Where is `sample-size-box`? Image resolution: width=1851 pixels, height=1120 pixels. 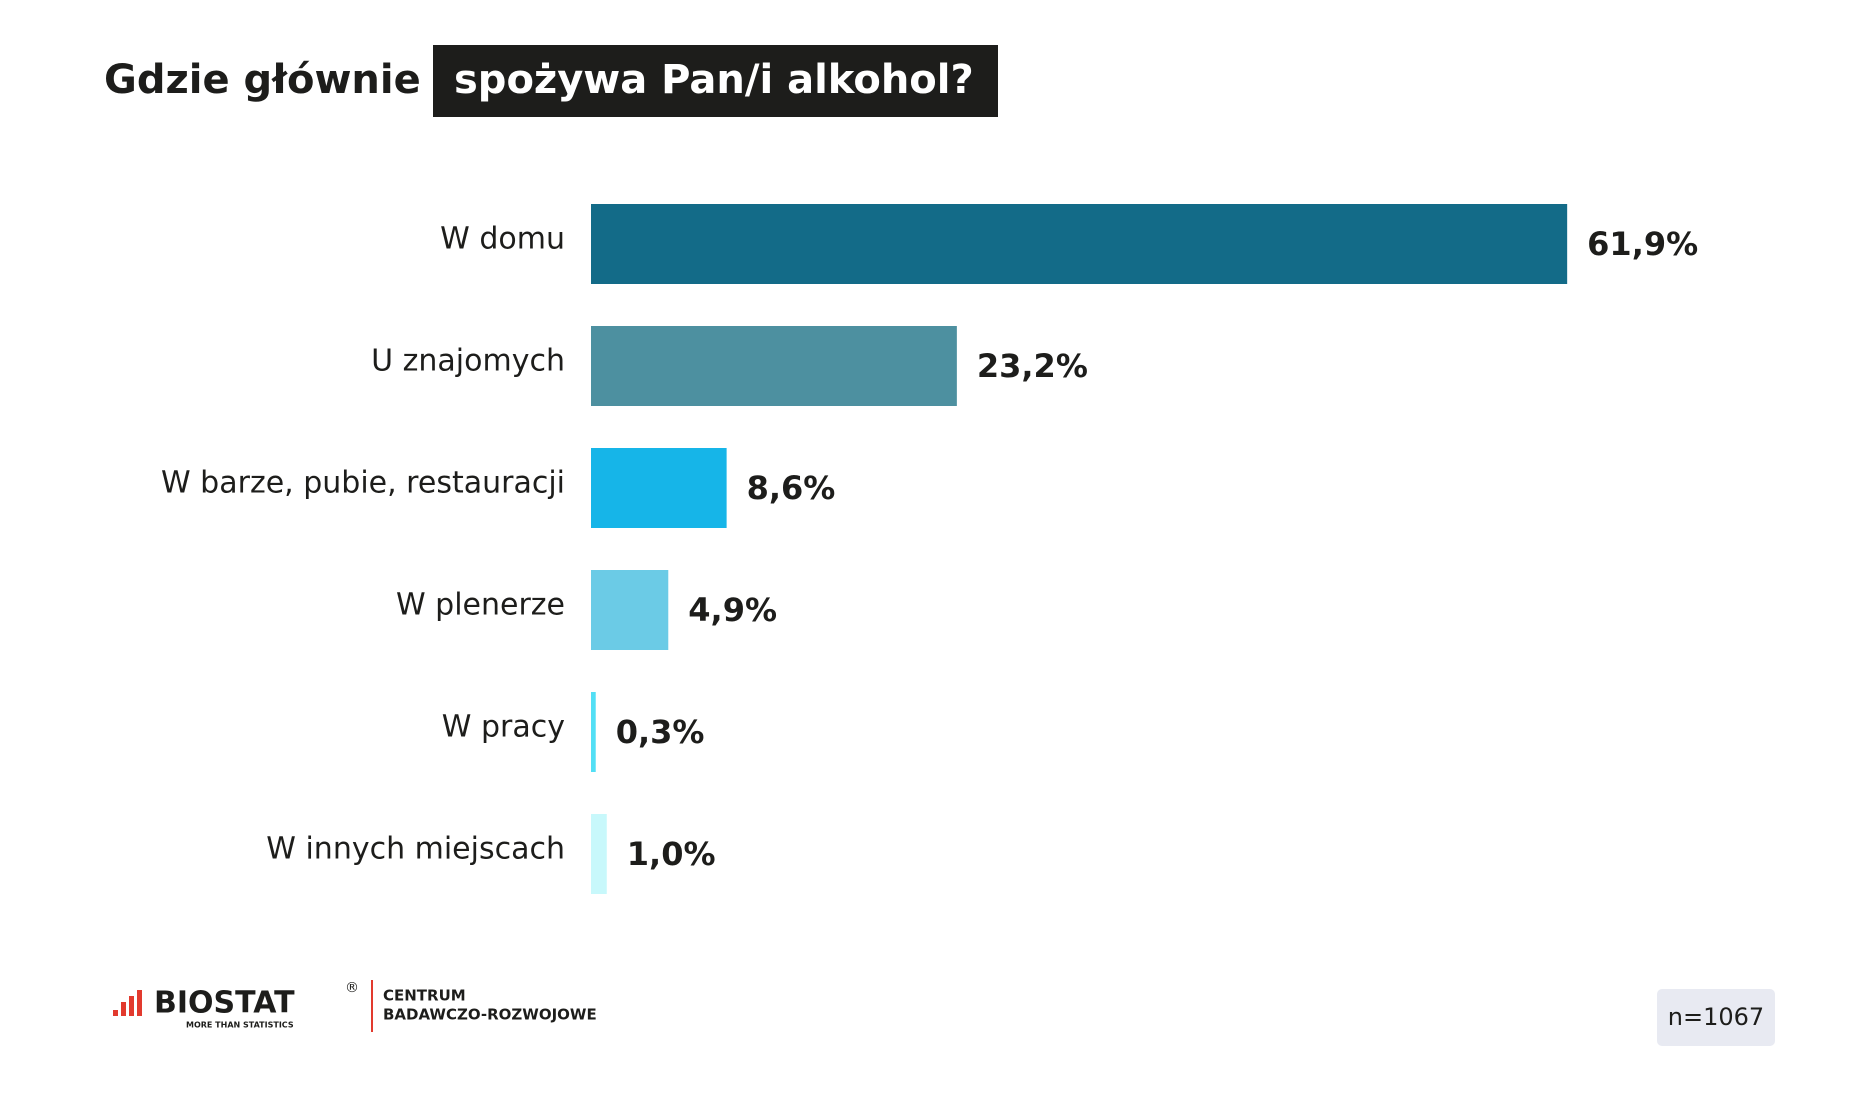 sample-size-box is located at coordinates (1716, 1017).